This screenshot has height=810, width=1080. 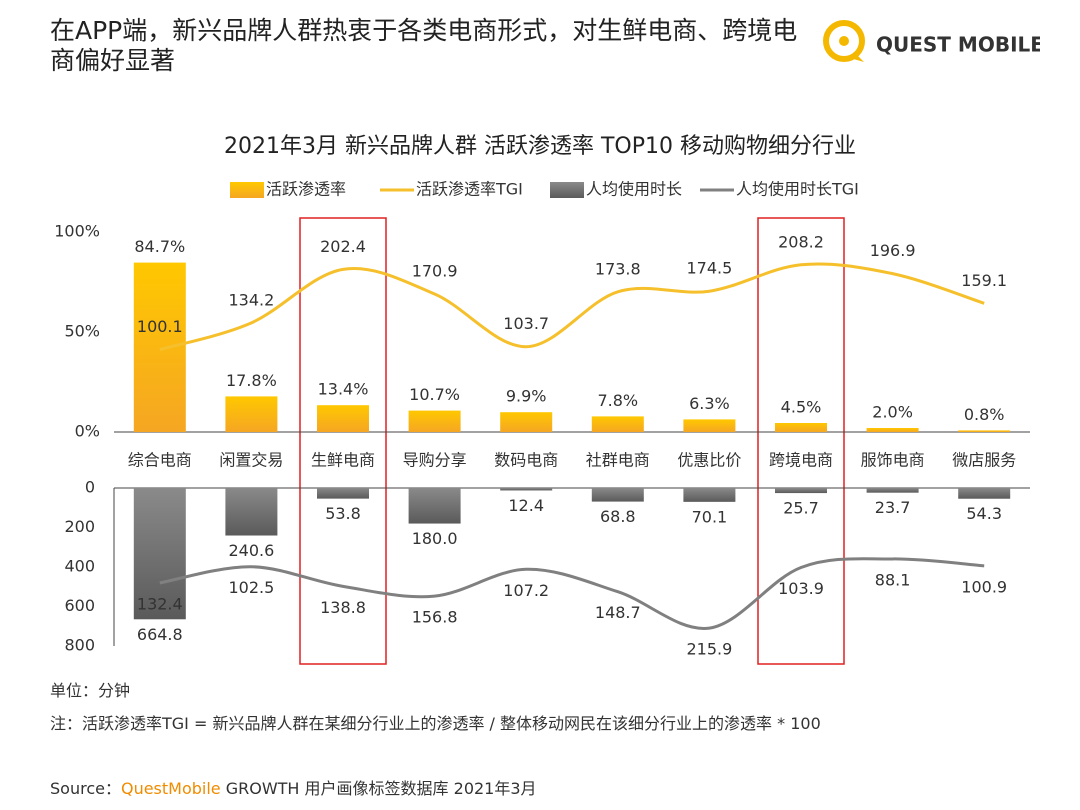 What do you see at coordinates (526, 396) in the screenshot?
I see `bar-value-label: 9.9%` at bounding box center [526, 396].